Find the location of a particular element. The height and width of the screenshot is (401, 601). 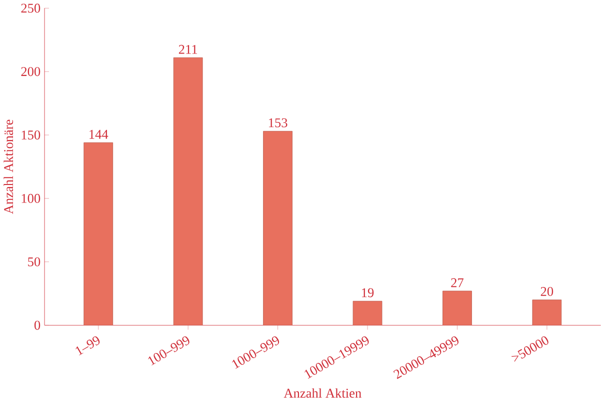

data-label: 27 is located at coordinates (457, 282).